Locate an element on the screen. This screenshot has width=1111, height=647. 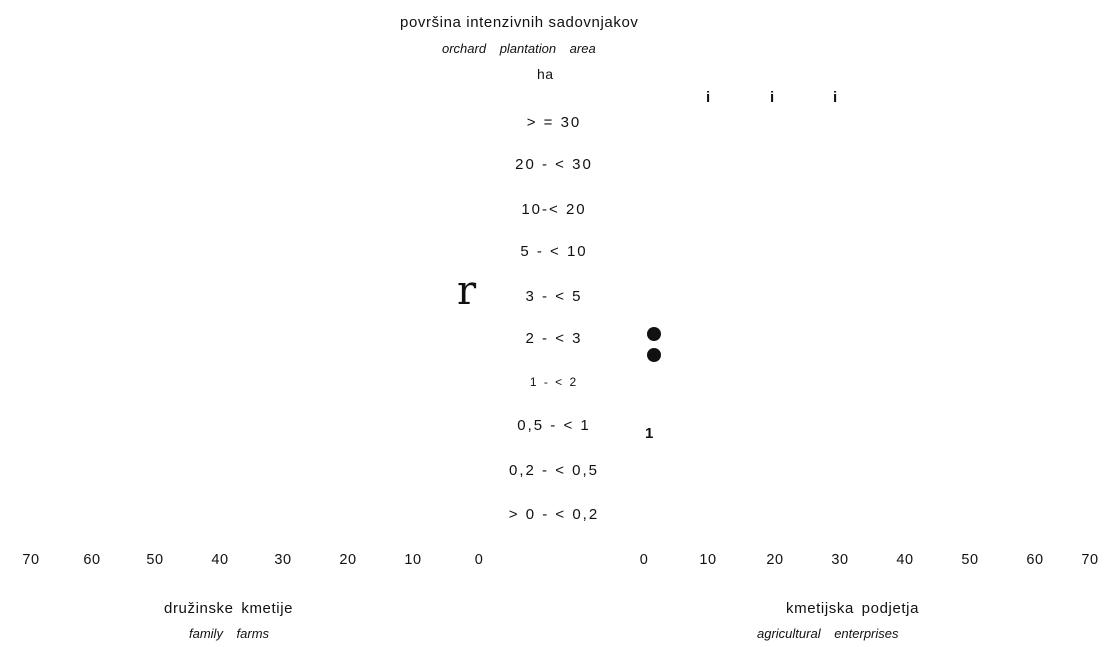
chart-title: površina intenzivnih sadovnjakov is located at coordinates (519, 22).